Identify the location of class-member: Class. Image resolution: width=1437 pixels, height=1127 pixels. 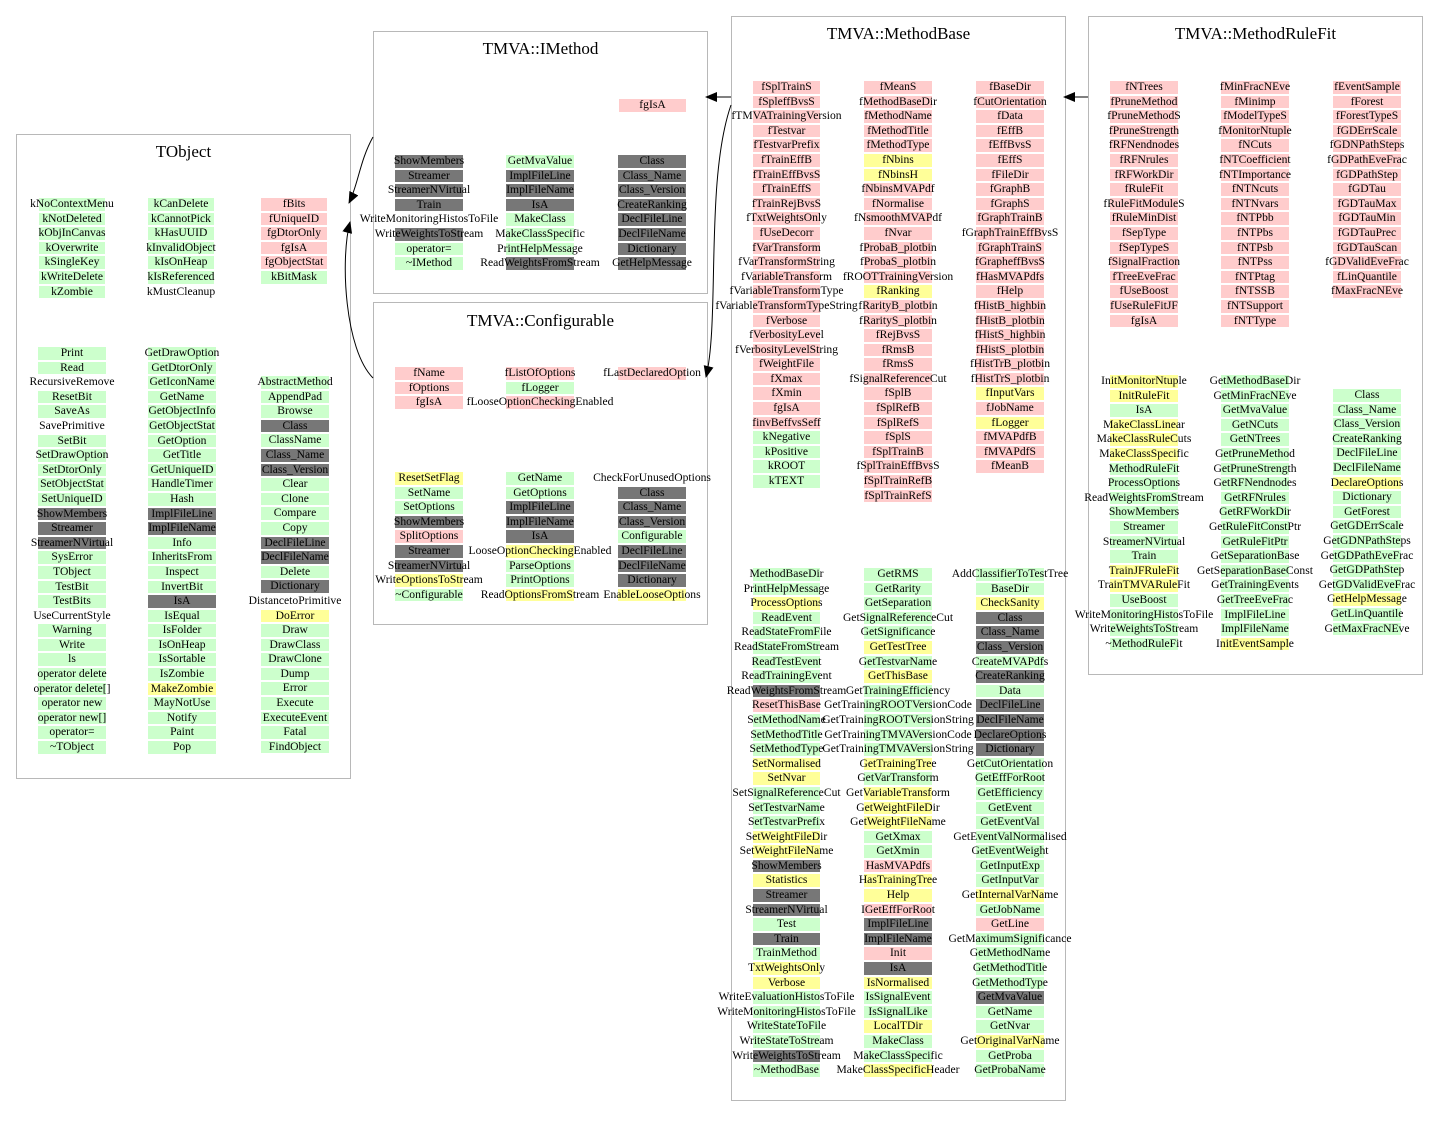
(652, 161).